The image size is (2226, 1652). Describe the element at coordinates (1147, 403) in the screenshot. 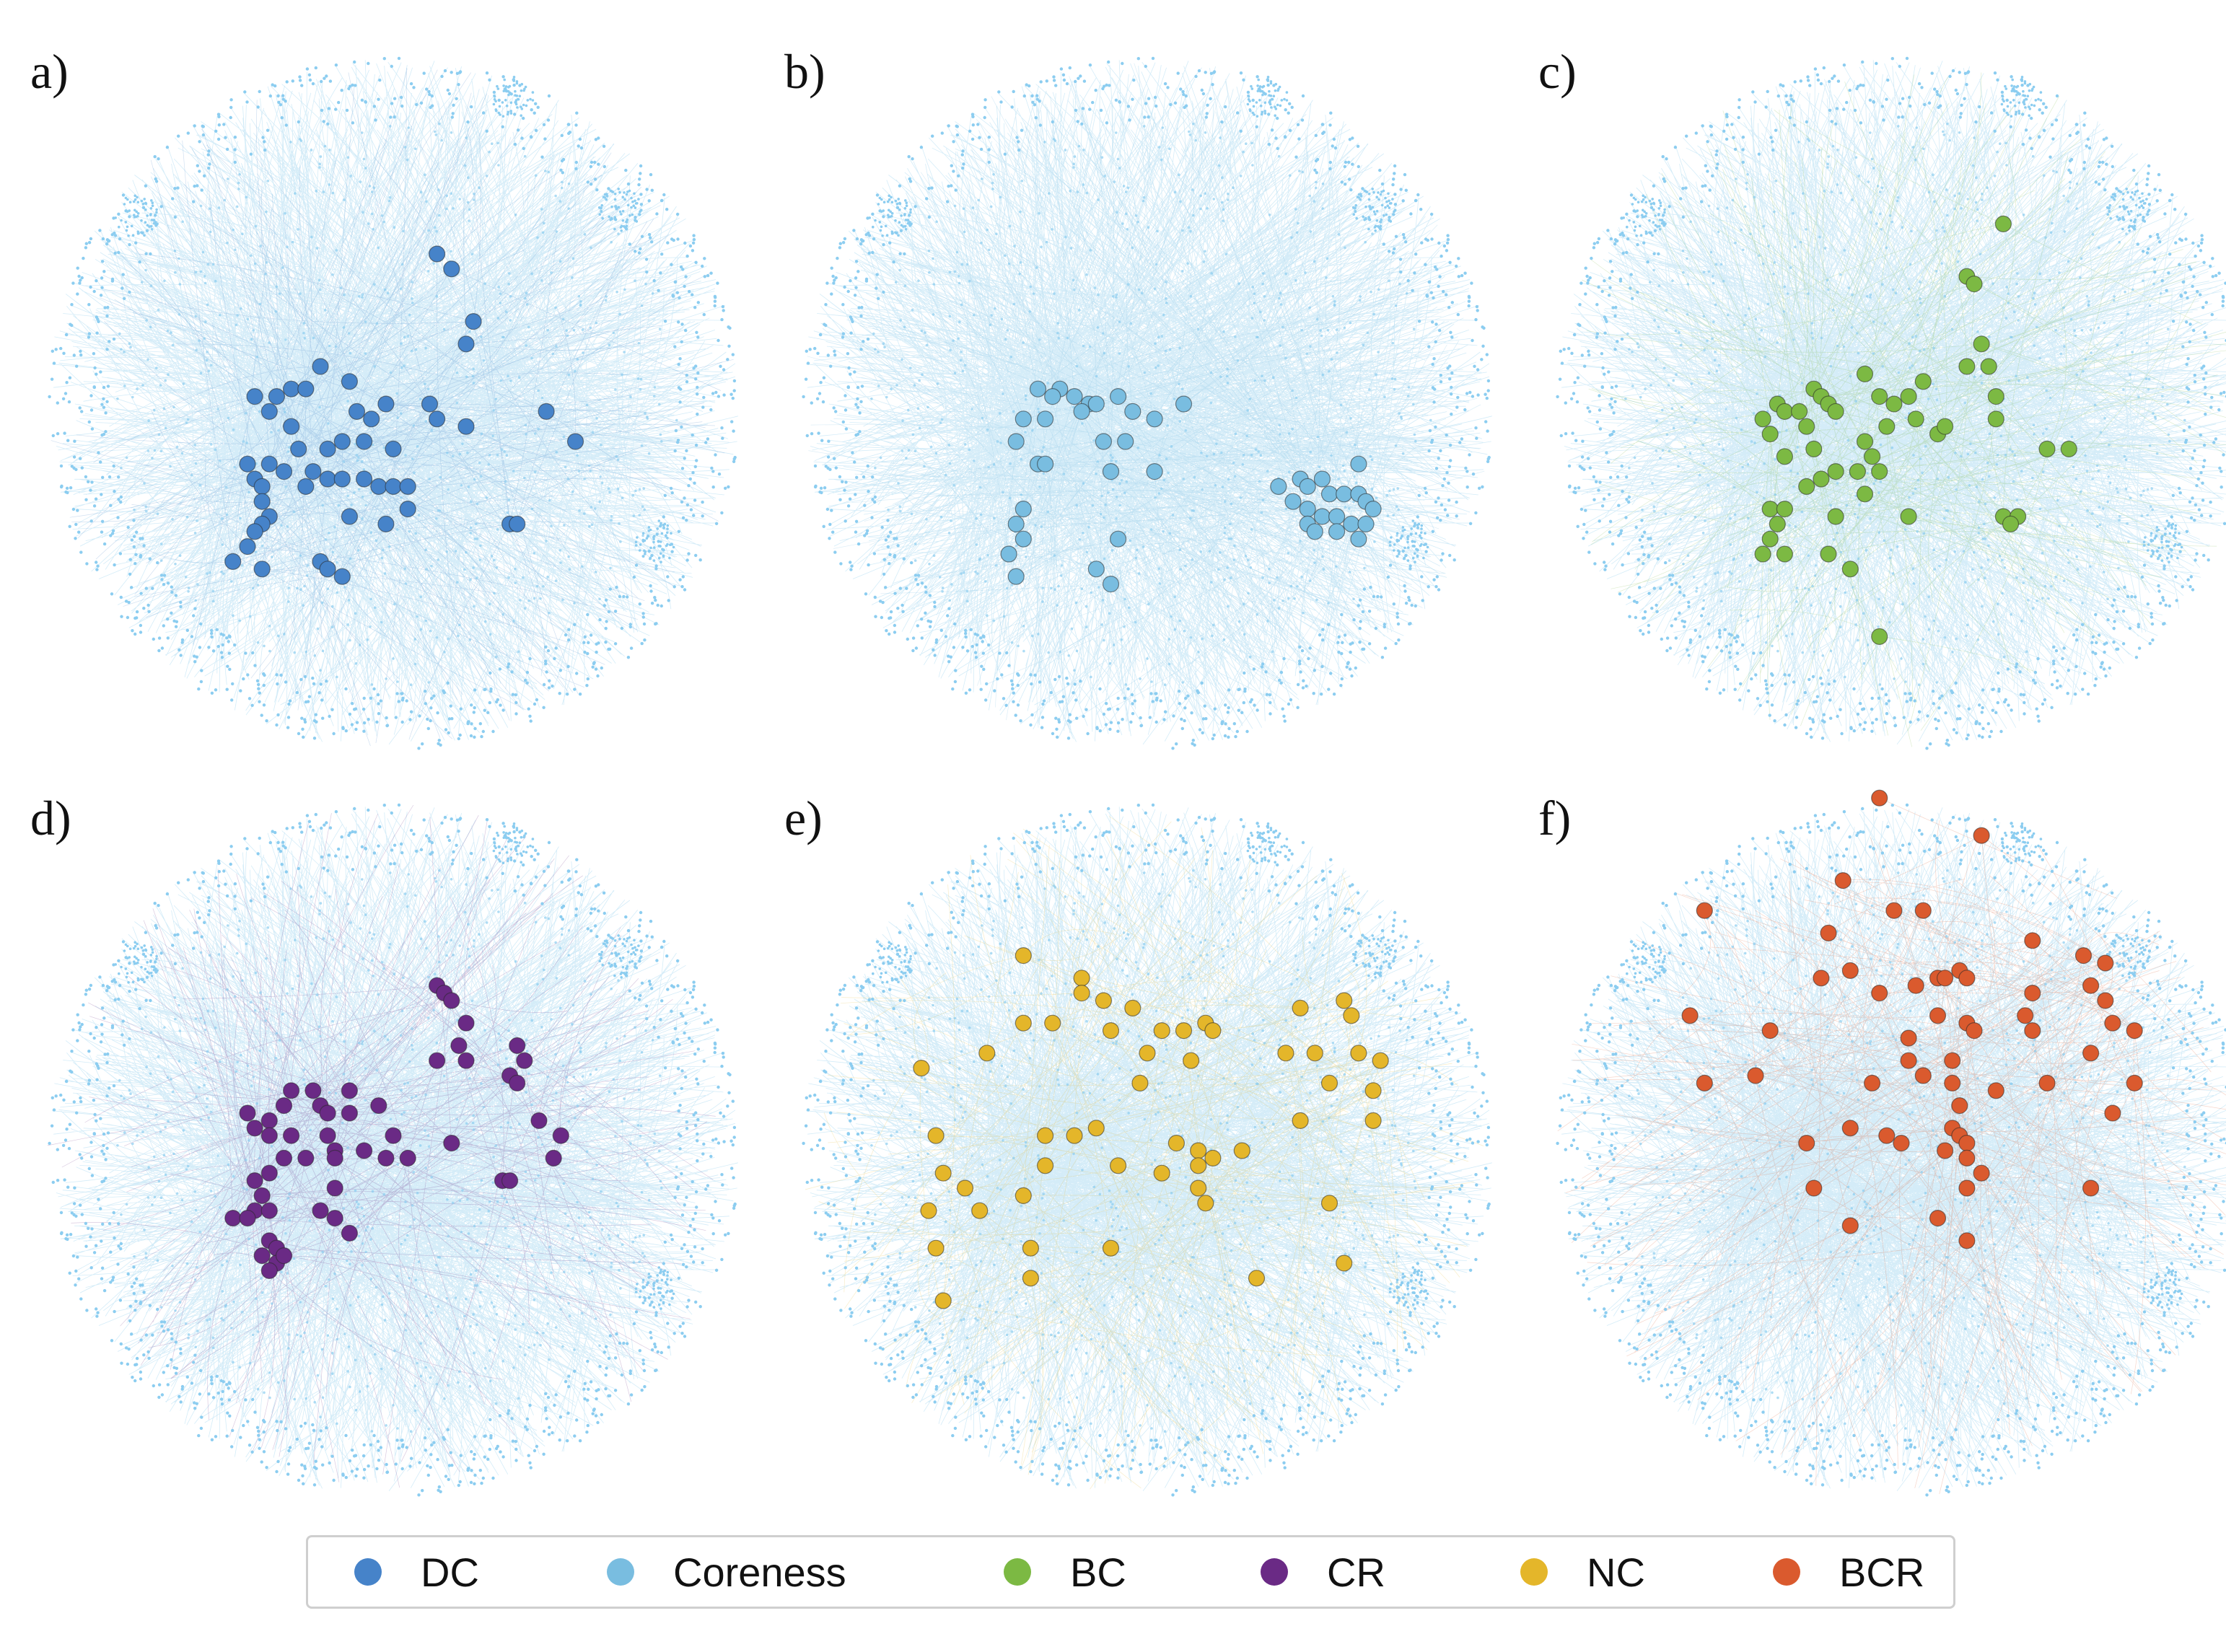

I see `network-plot-b` at that location.